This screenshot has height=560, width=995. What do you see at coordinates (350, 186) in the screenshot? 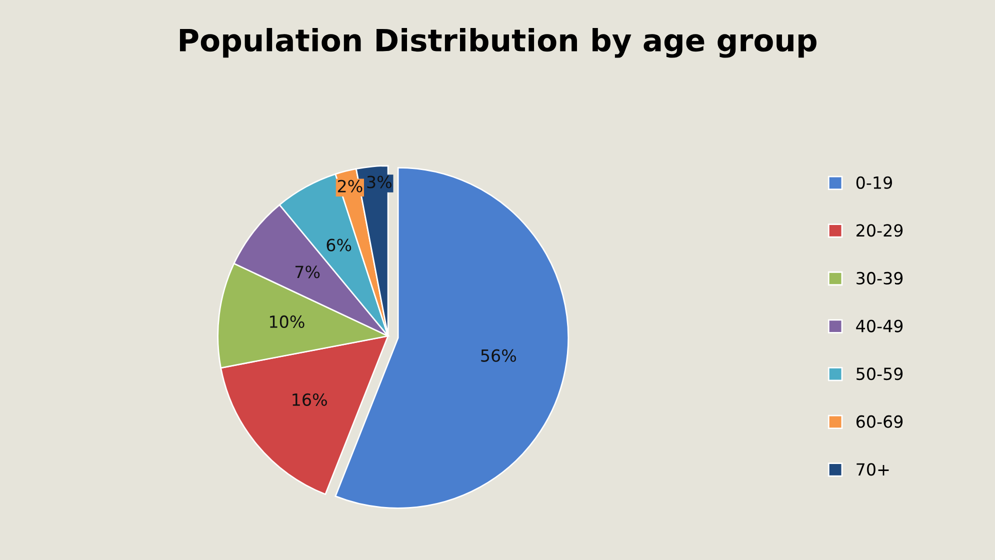
I see `data-label: 2%` at bounding box center [350, 186].